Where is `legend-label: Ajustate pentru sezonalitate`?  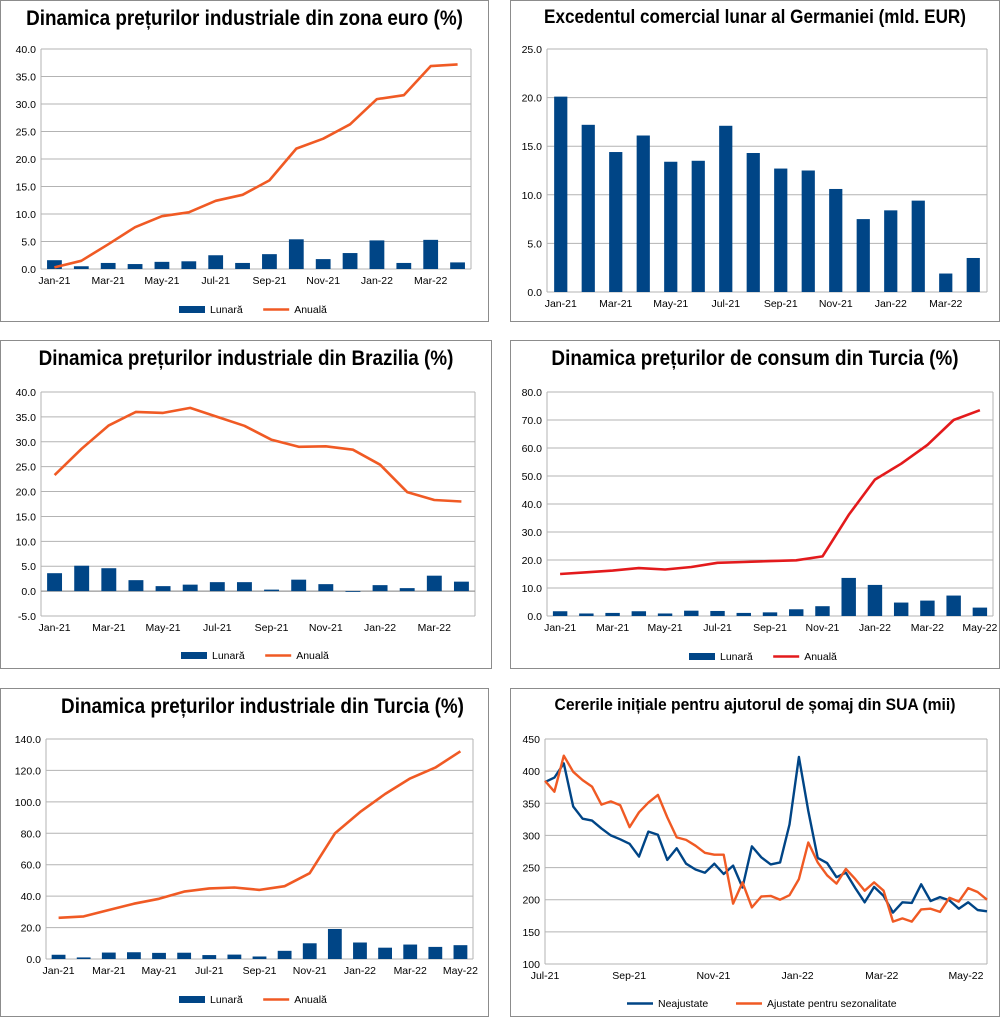 legend-label: Ajustate pentru sezonalitate is located at coordinates (832, 1004).